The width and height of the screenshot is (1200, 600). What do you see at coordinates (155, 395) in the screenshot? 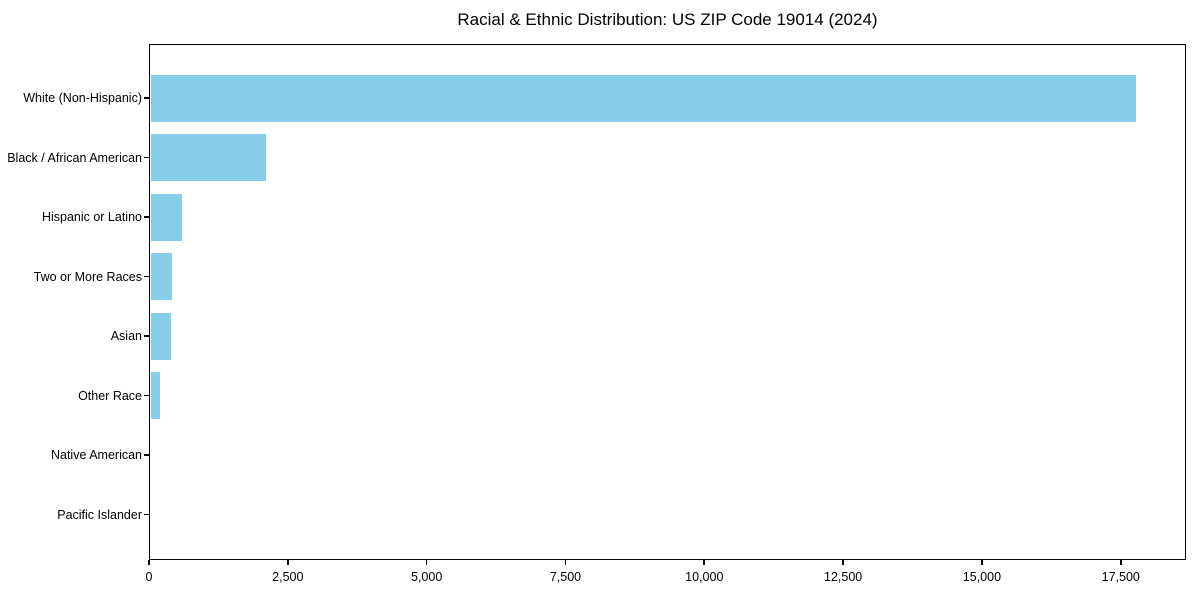
I see `bar-other-race` at bounding box center [155, 395].